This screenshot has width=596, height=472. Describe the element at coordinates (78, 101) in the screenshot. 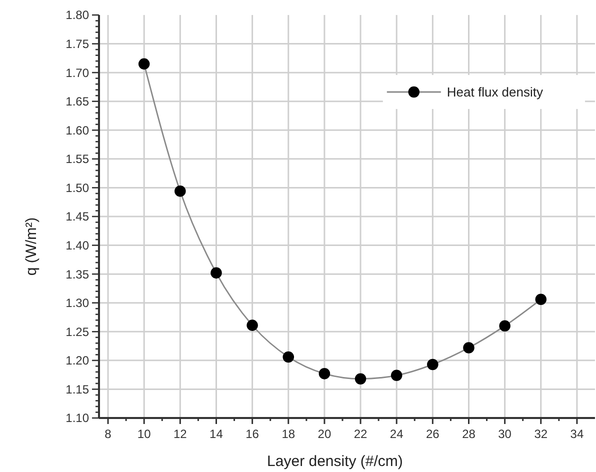

I see `y-tick-label: 1.65` at that location.